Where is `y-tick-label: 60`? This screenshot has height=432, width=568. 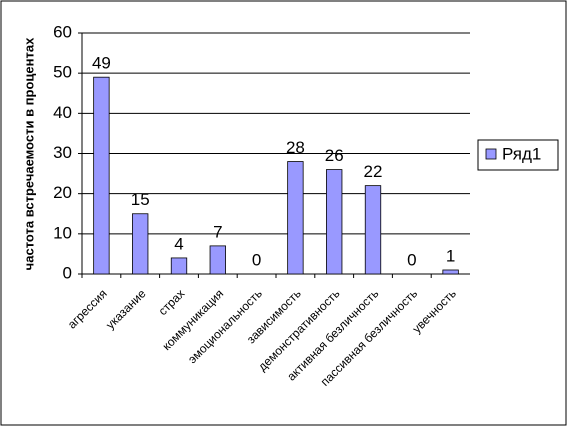
y-tick-label: 60 is located at coordinates (62, 31).